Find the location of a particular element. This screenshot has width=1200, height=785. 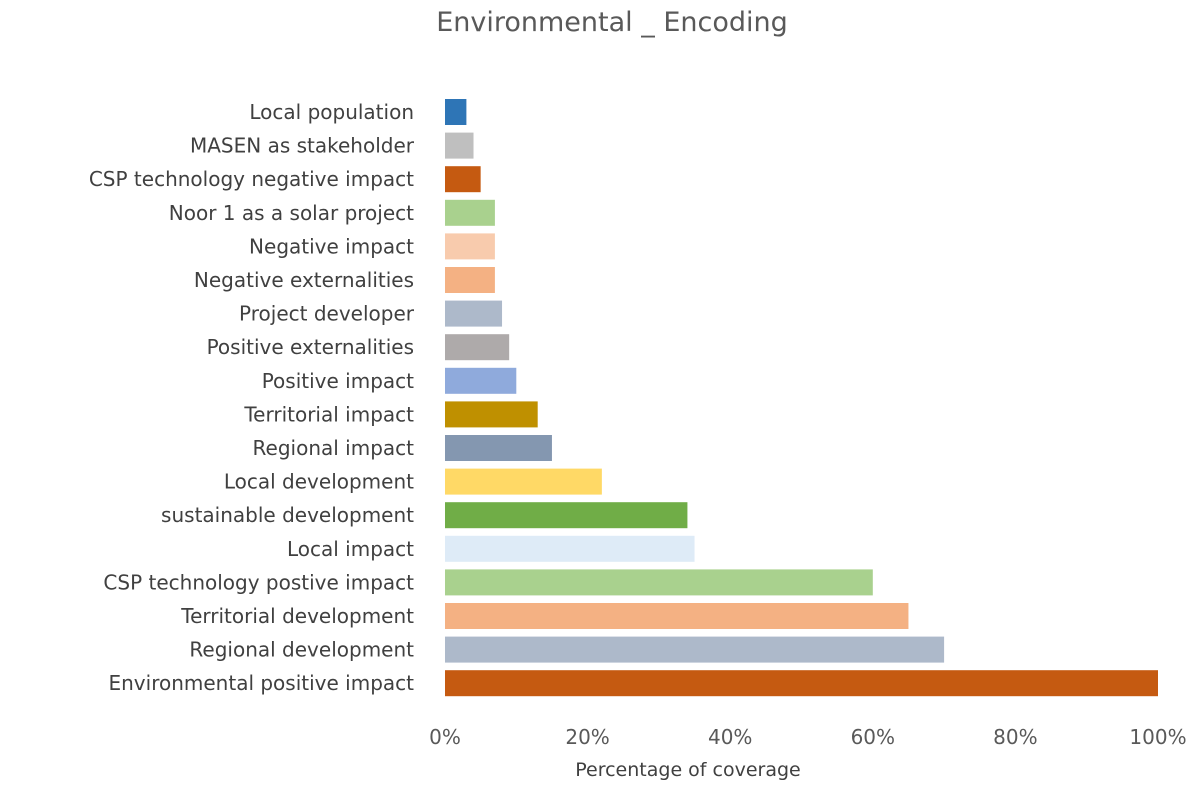

category-label-11: Local development is located at coordinates (319, 482).